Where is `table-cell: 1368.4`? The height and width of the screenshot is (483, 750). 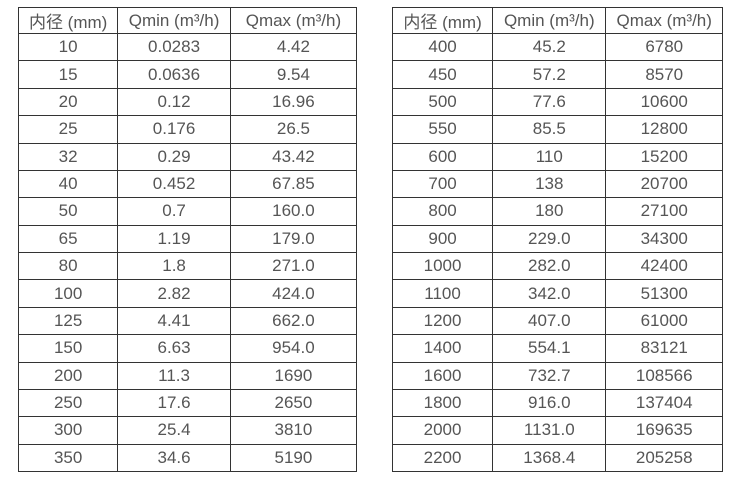
table-cell: 1368.4 is located at coordinates (549, 458).